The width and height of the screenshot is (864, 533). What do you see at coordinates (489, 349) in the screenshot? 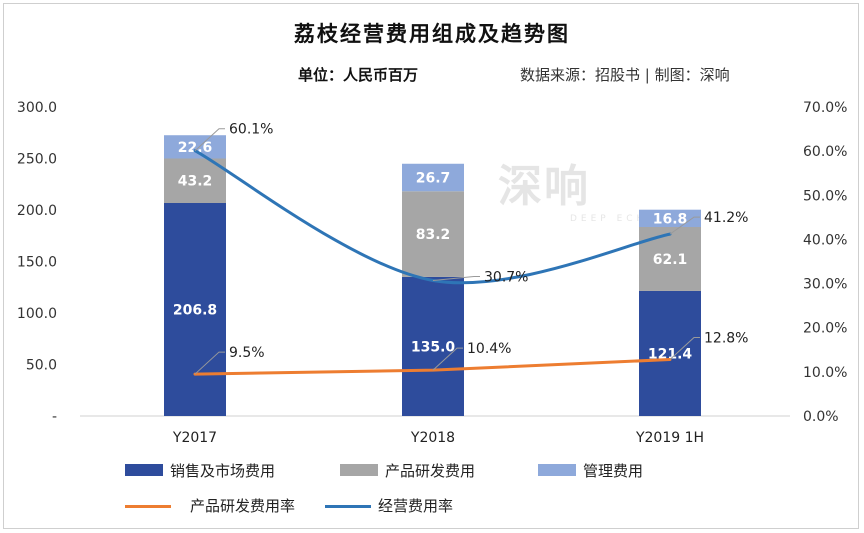
I see `data-label-rnd-rate: 10.4%` at bounding box center [489, 349].